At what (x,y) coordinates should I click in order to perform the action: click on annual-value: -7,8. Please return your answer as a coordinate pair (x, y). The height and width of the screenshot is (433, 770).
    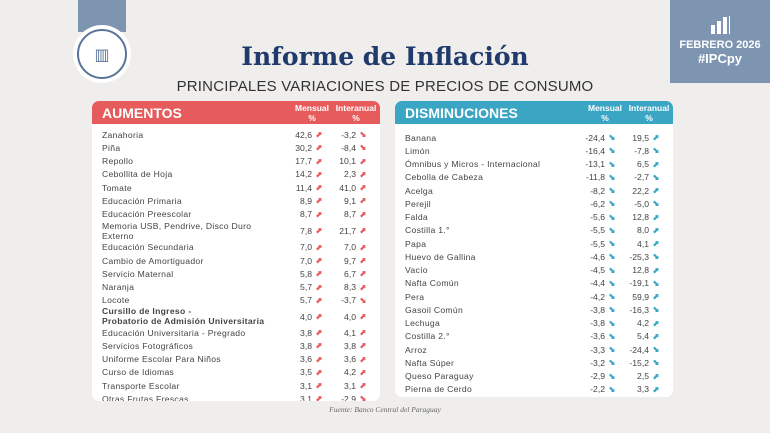
    Looking at the image, I should click on (641, 150).